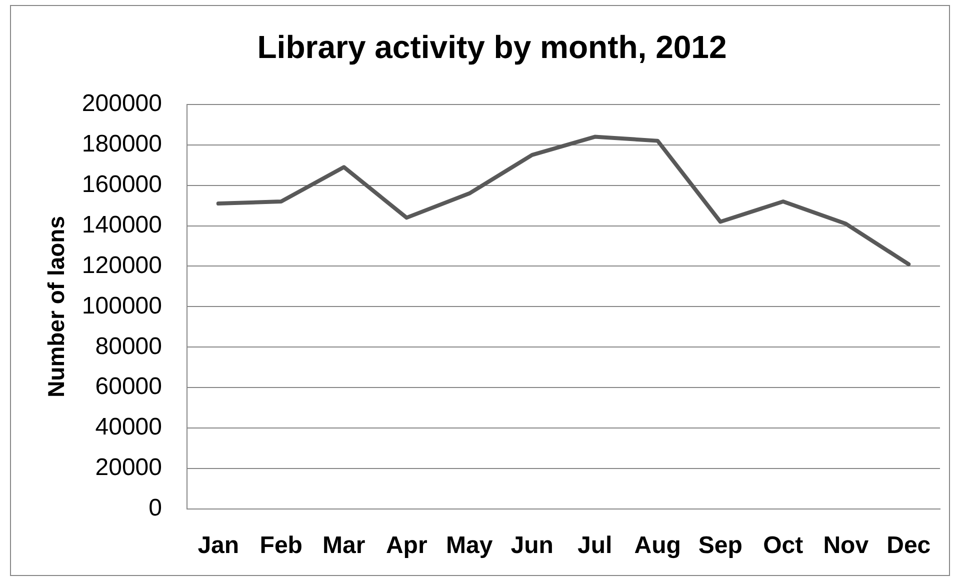  What do you see at coordinates (344, 546) in the screenshot?
I see `x-tick-label: Mar` at bounding box center [344, 546].